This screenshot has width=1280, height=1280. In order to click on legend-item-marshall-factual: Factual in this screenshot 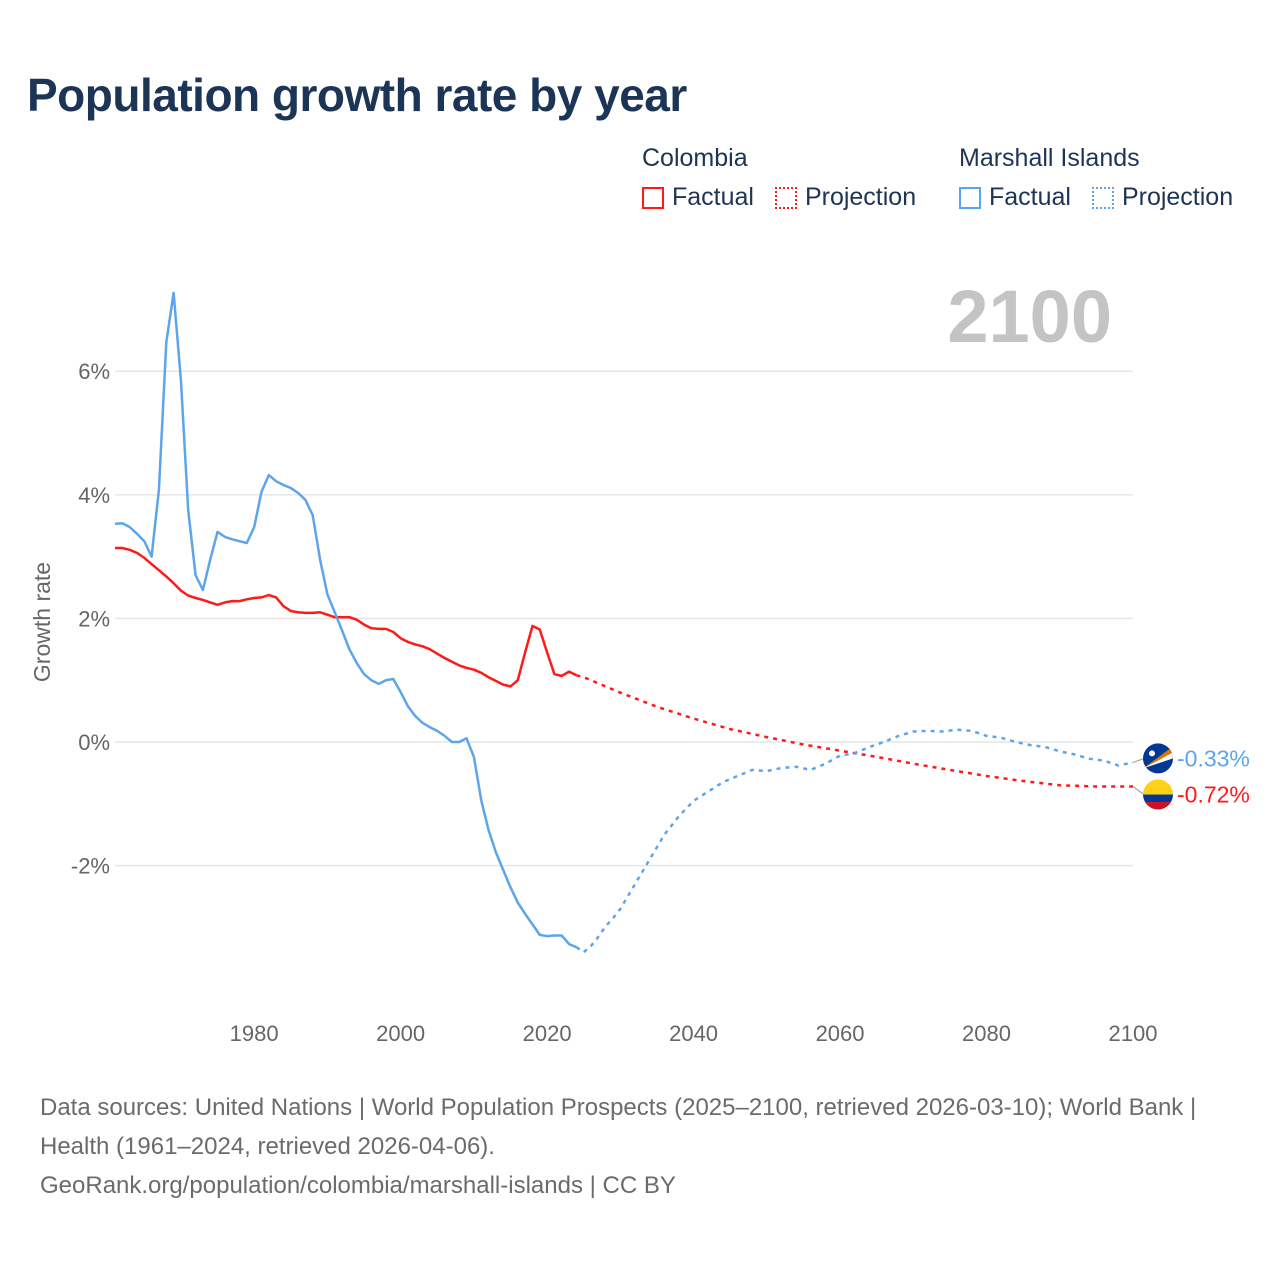, I will do `click(1015, 197)`.